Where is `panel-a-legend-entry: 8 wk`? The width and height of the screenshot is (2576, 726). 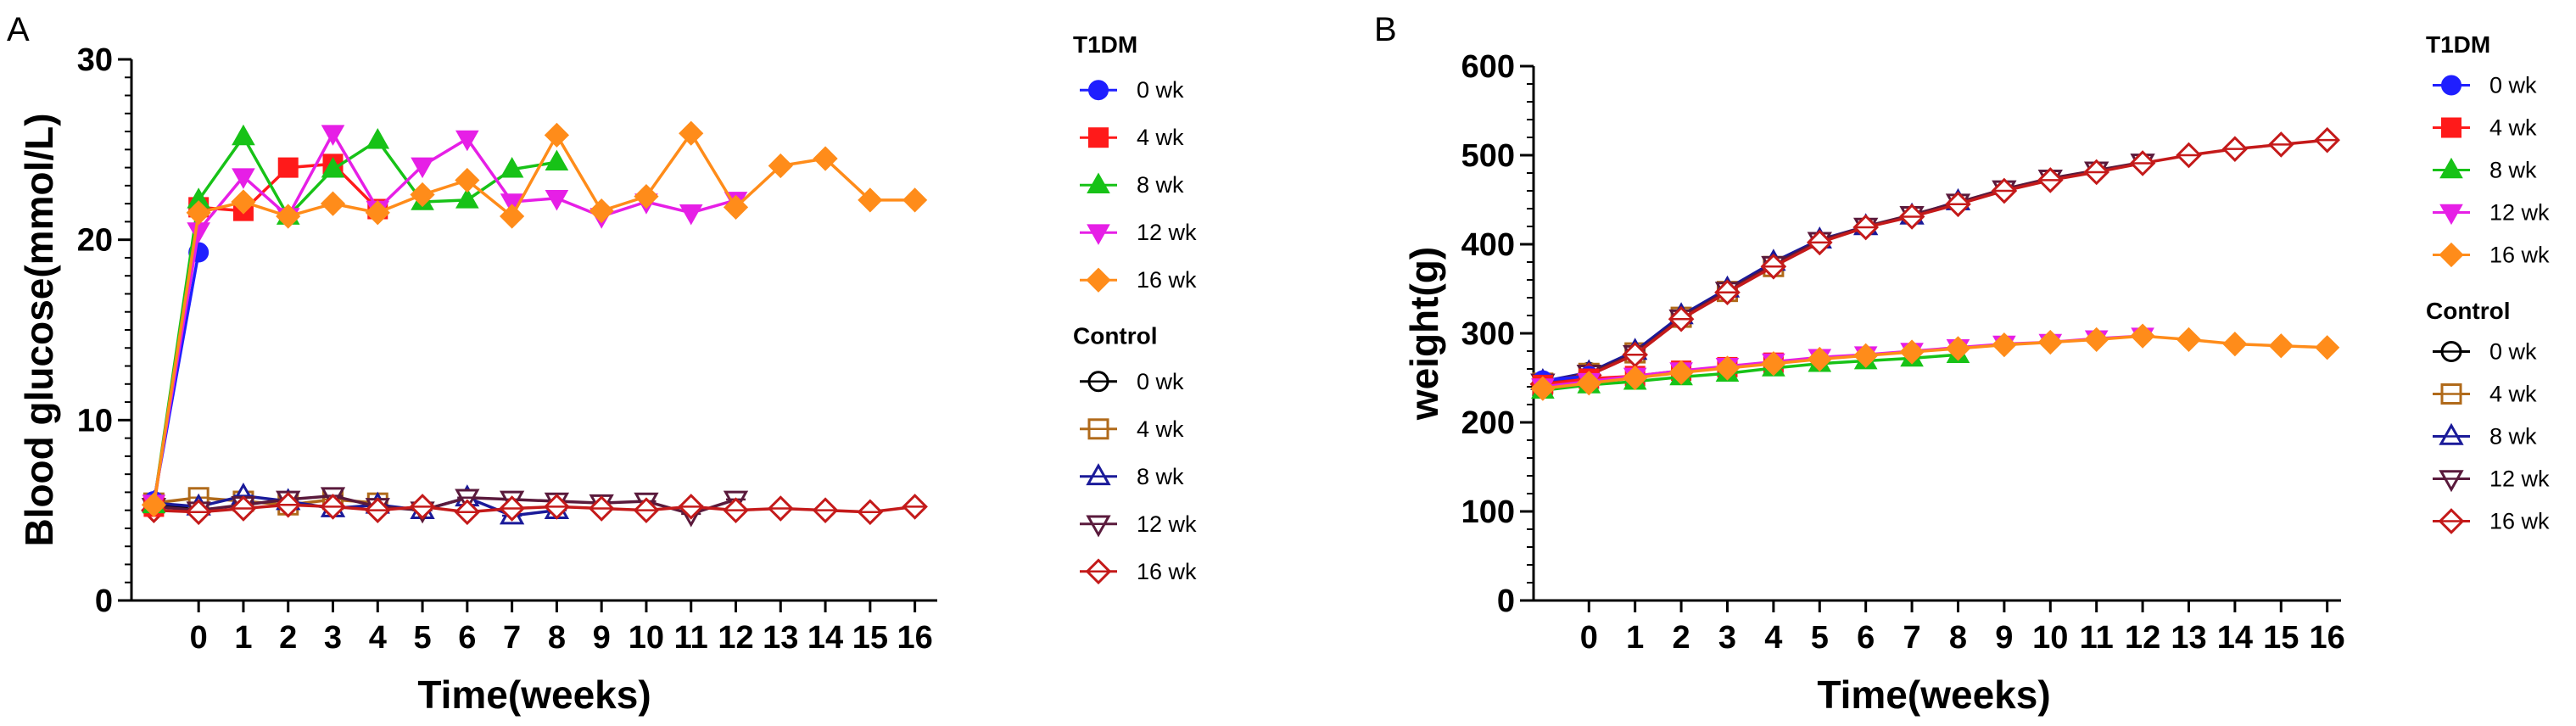
panel-a-legend-entry: 8 wk is located at coordinates (1132, 476).